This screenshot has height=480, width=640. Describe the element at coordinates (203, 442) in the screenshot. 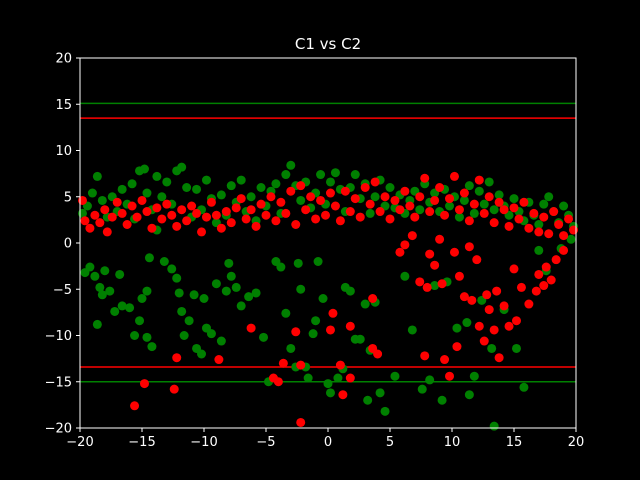

I see `x-tick-label: −10` at that location.